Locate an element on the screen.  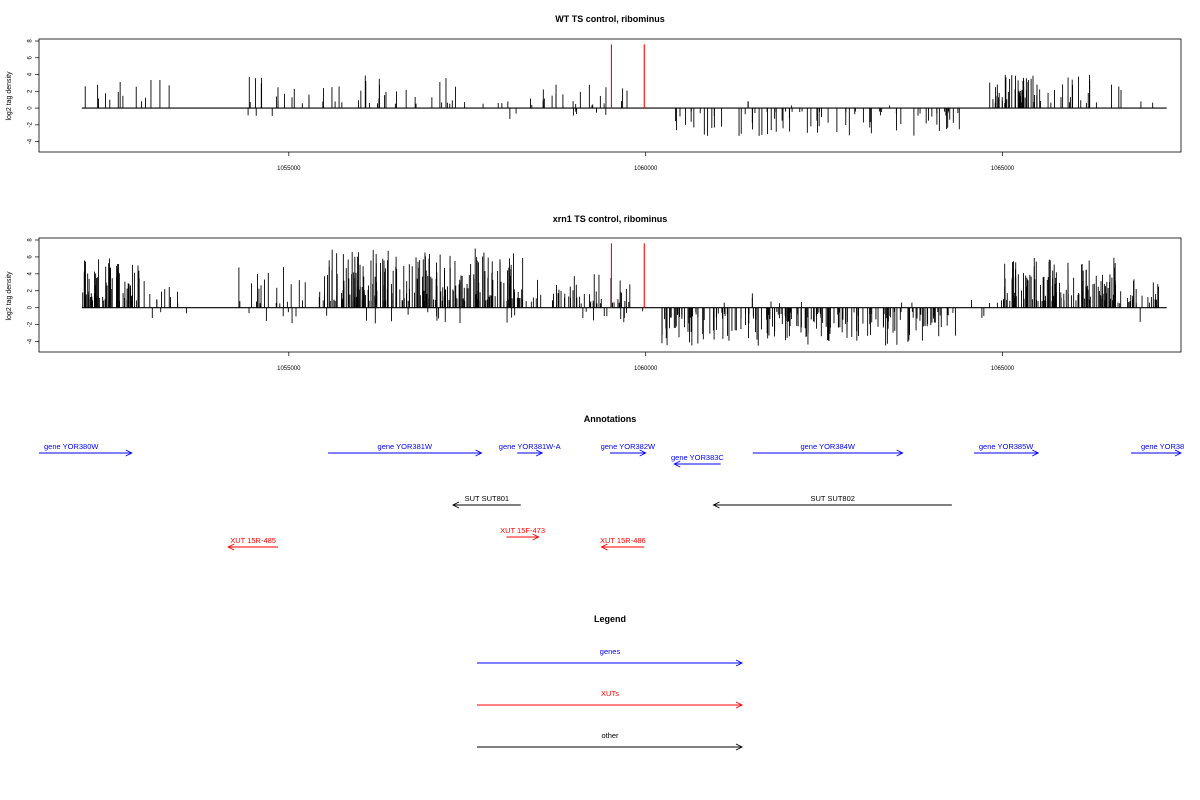
wt-bars is located at coordinates (624, 105).